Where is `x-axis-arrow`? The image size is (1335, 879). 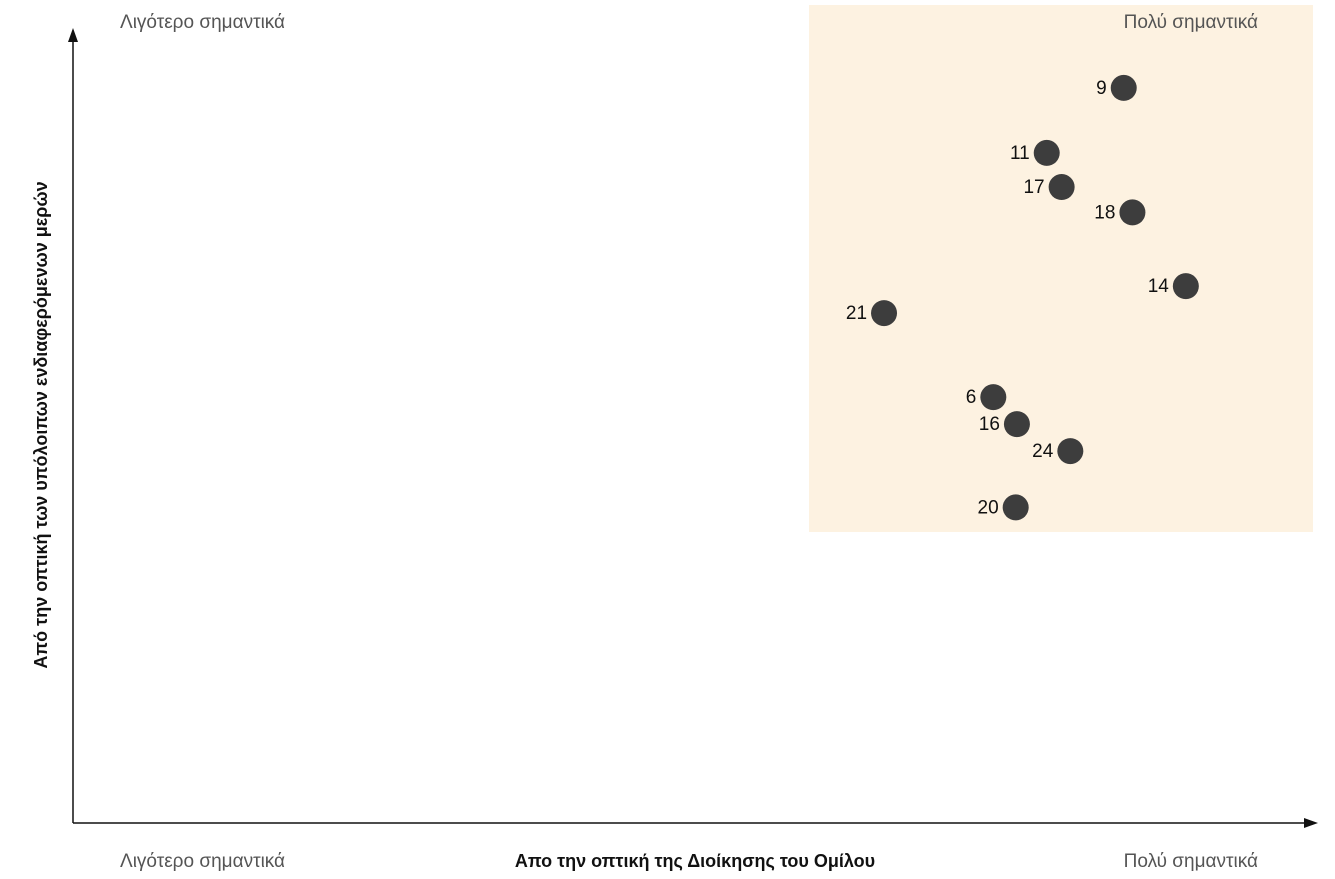
x-axis-arrow is located at coordinates (1311, 823).